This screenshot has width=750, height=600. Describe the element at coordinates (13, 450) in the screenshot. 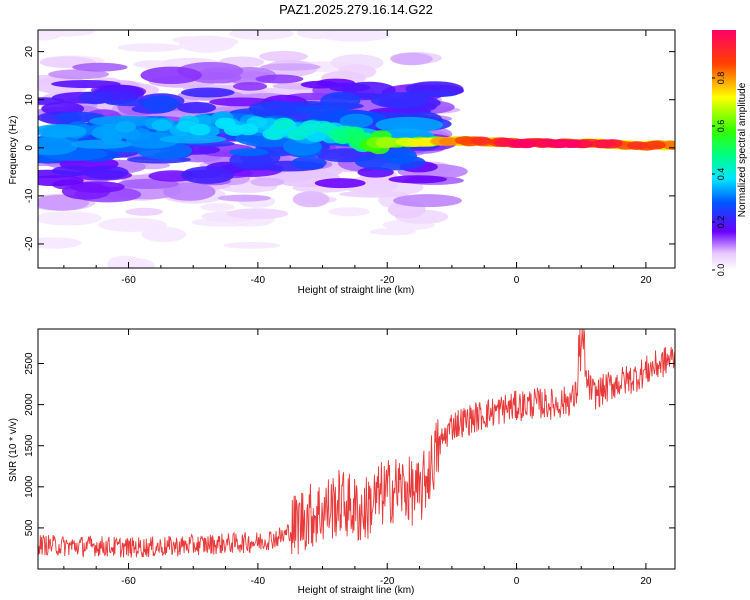

I see `snr-ylabel: SNR (10 * v/v)` at that location.